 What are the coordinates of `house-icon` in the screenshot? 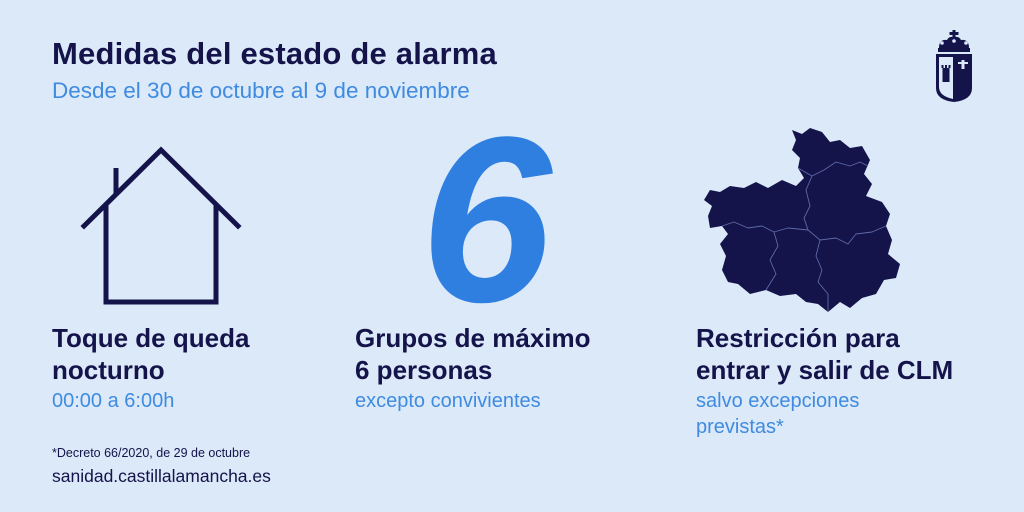 It's located at (161, 225).